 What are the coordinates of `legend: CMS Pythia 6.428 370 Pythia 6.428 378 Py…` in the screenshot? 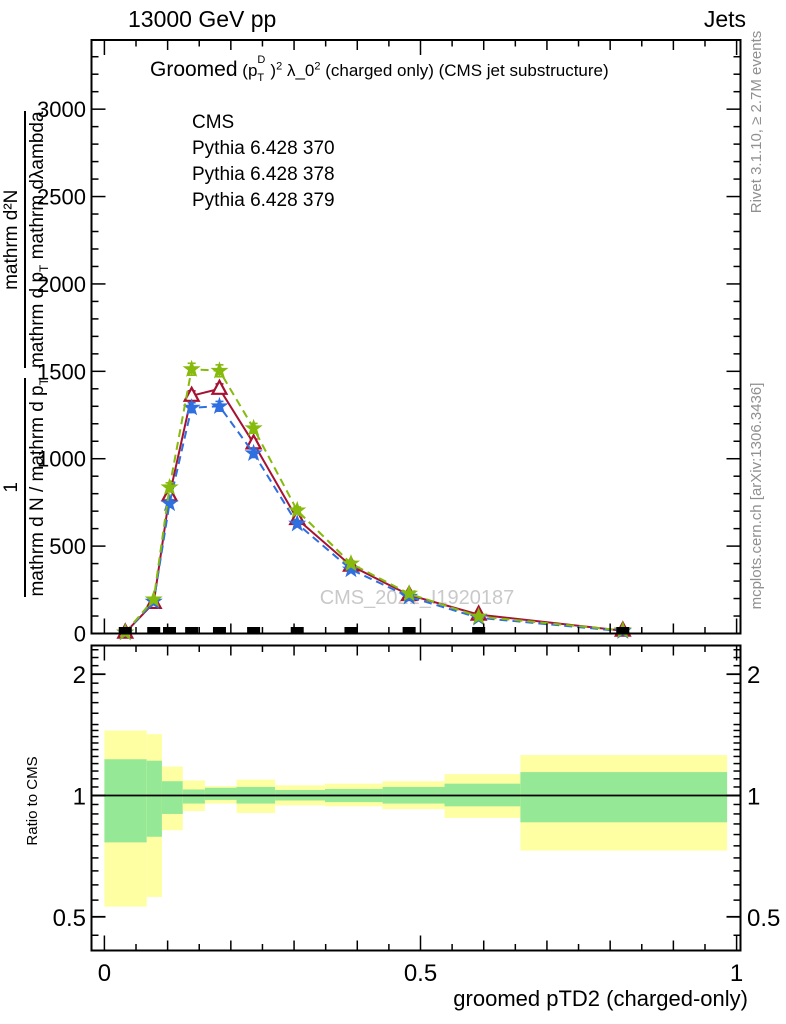 It's located at (229, 162).